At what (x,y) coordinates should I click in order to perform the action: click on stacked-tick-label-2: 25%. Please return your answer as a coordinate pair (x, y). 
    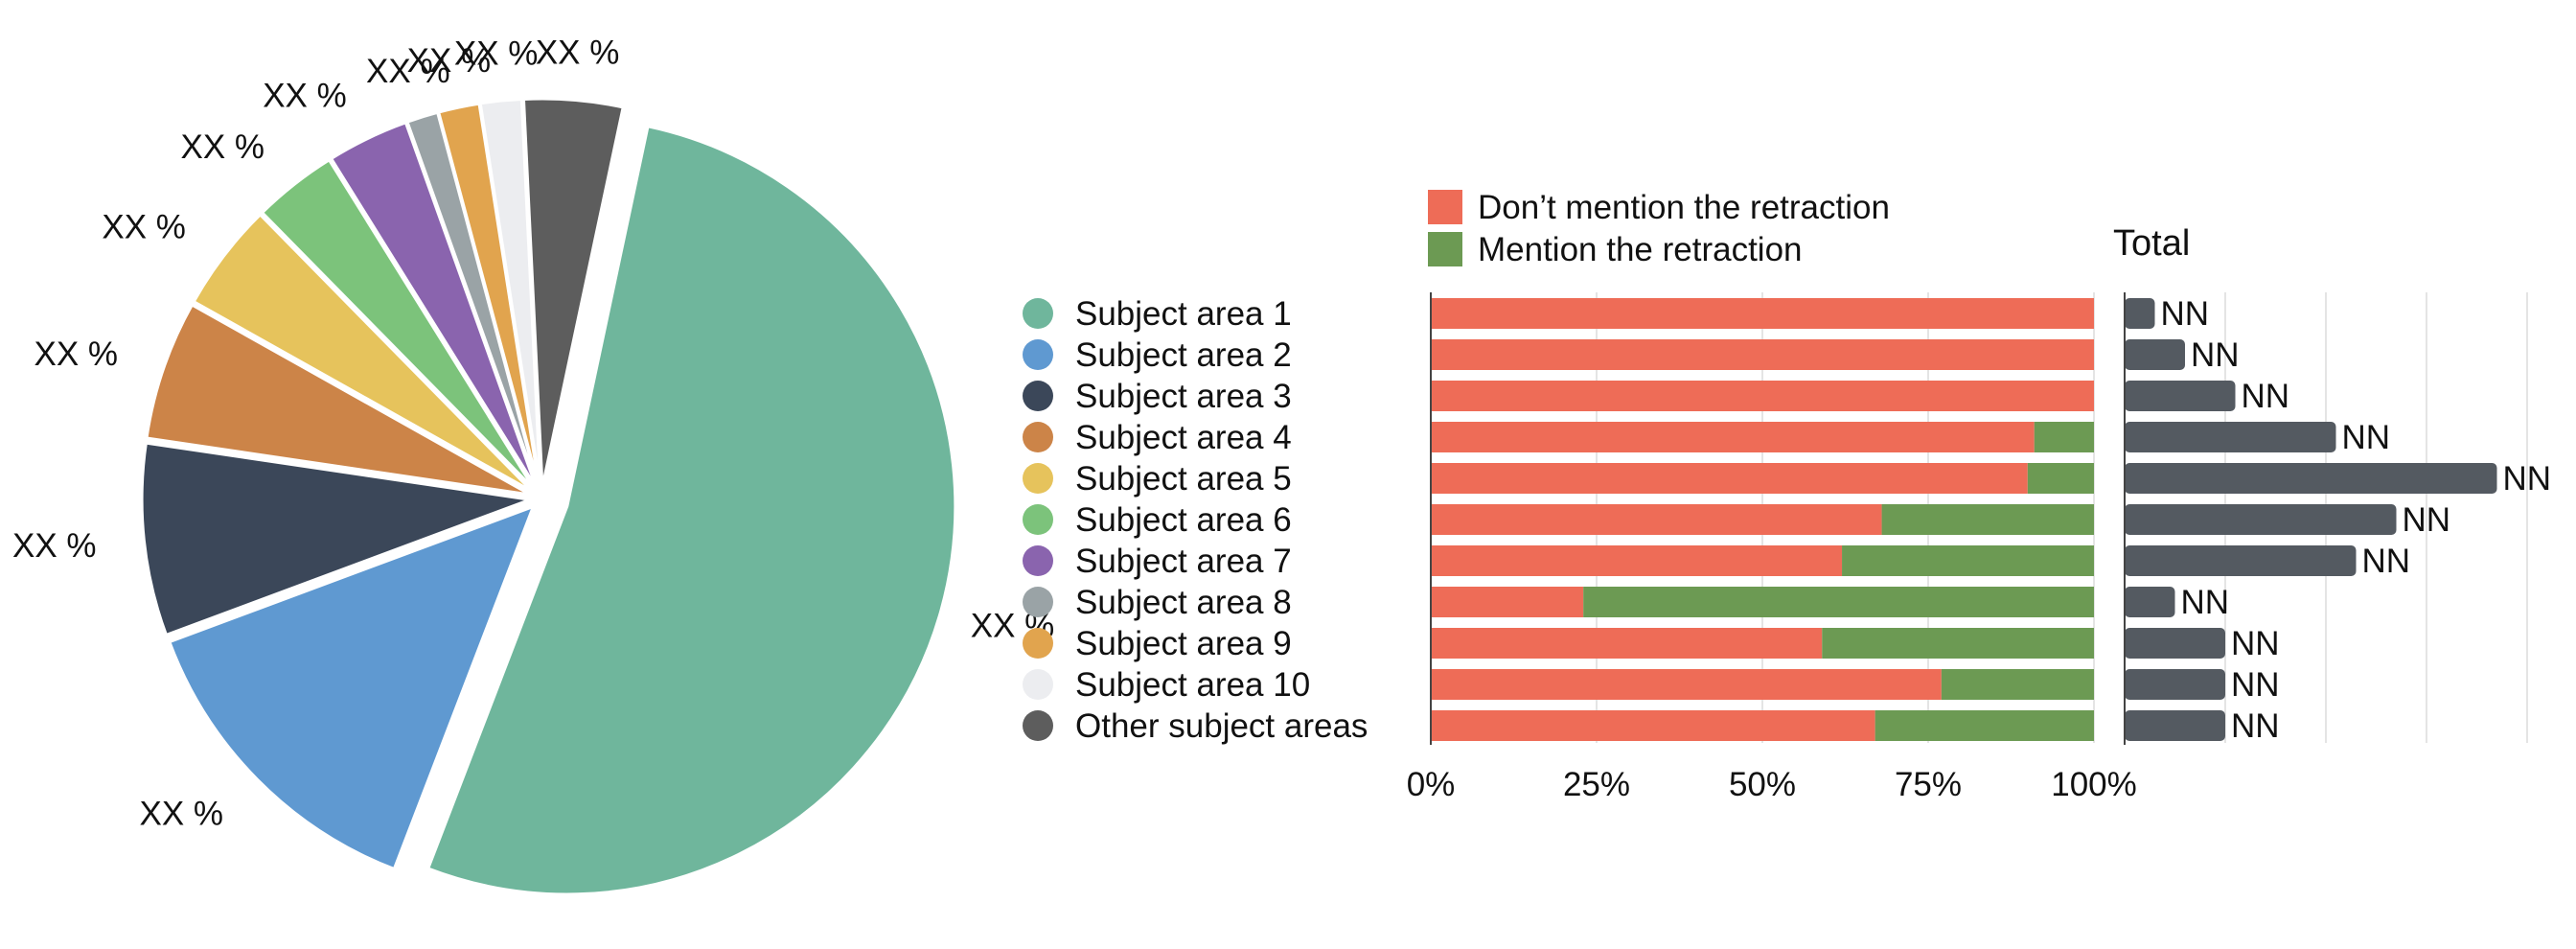
    Looking at the image, I should click on (1596, 784).